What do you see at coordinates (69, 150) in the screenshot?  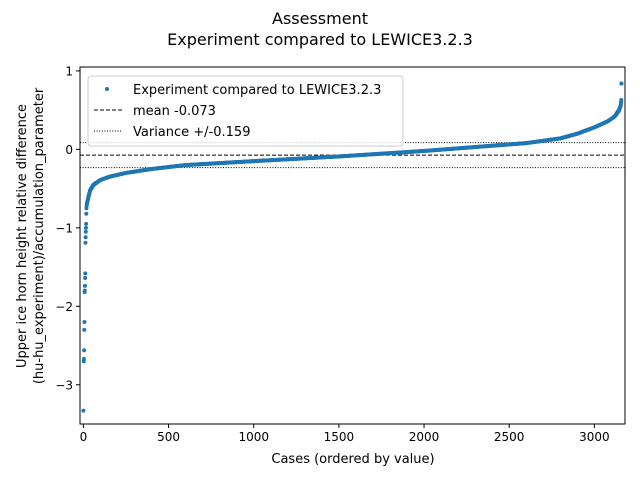 I see `y-tick-label: 0` at bounding box center [69, 150].